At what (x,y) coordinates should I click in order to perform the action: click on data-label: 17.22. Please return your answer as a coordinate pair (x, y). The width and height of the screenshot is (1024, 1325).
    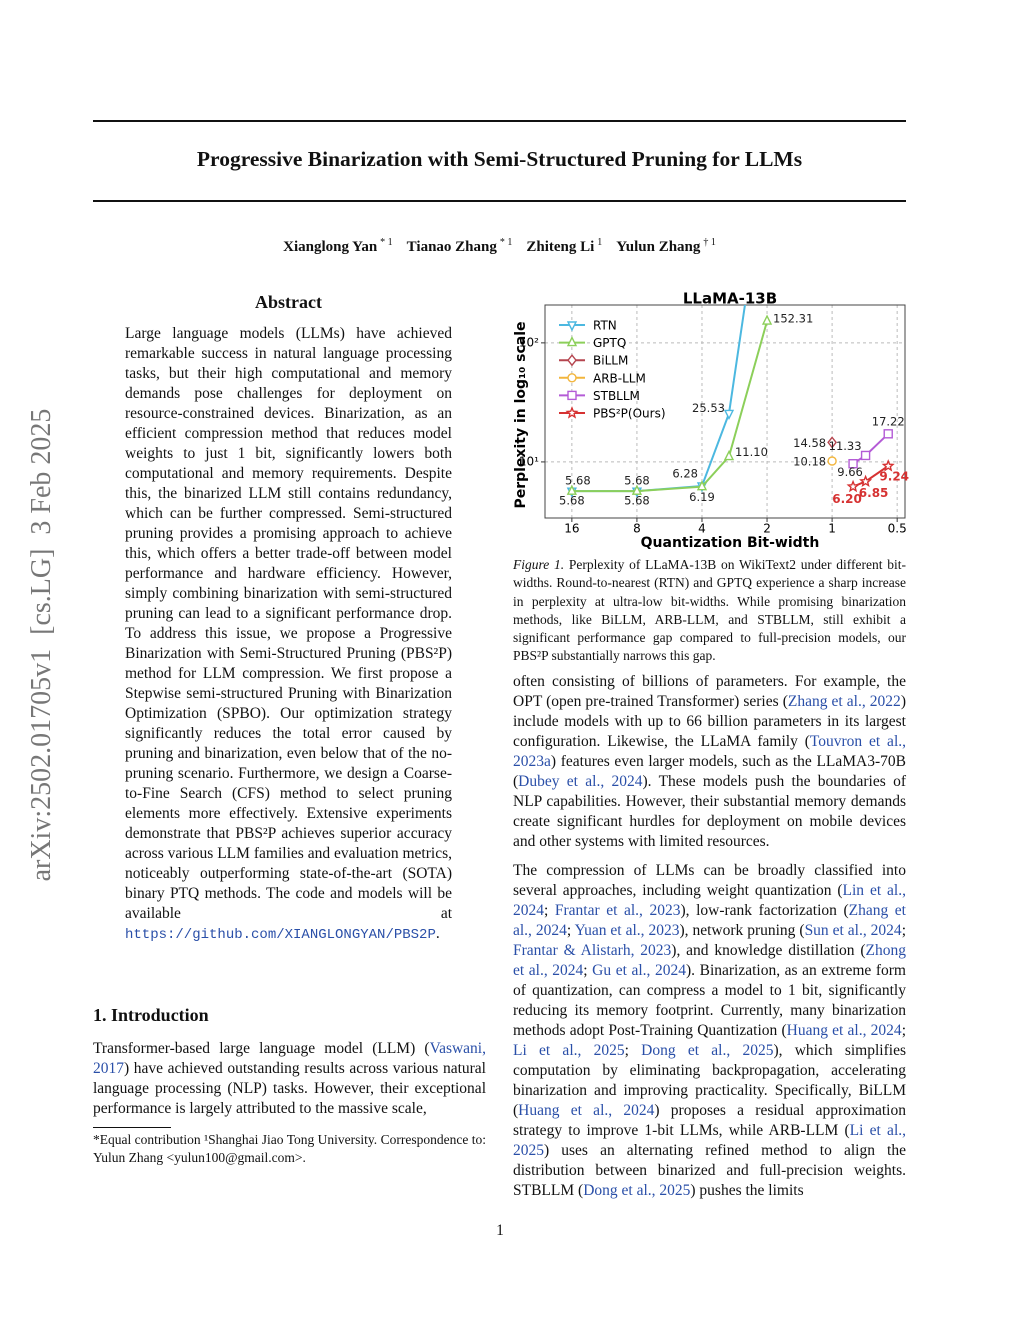
    Looking at the image, I should click on (888, 421).